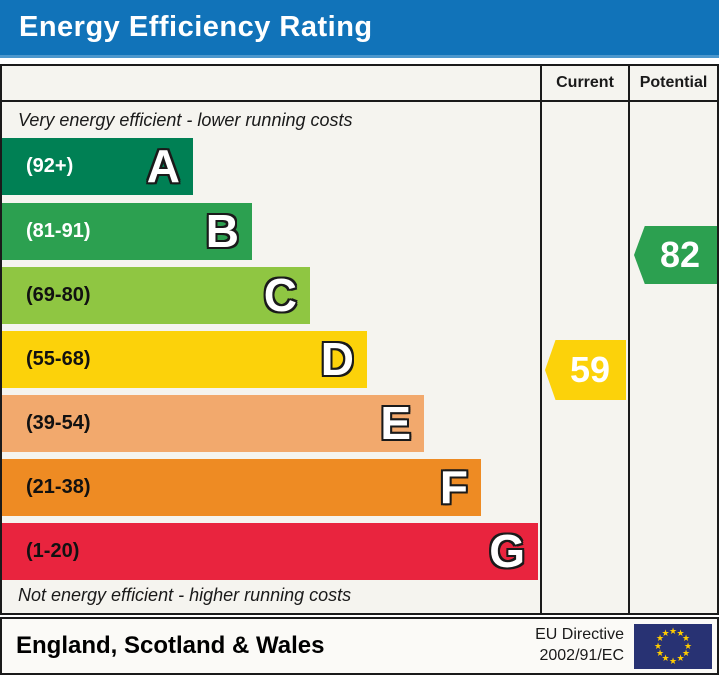  I want to click on band-letter-b: B, so click(222, 230).